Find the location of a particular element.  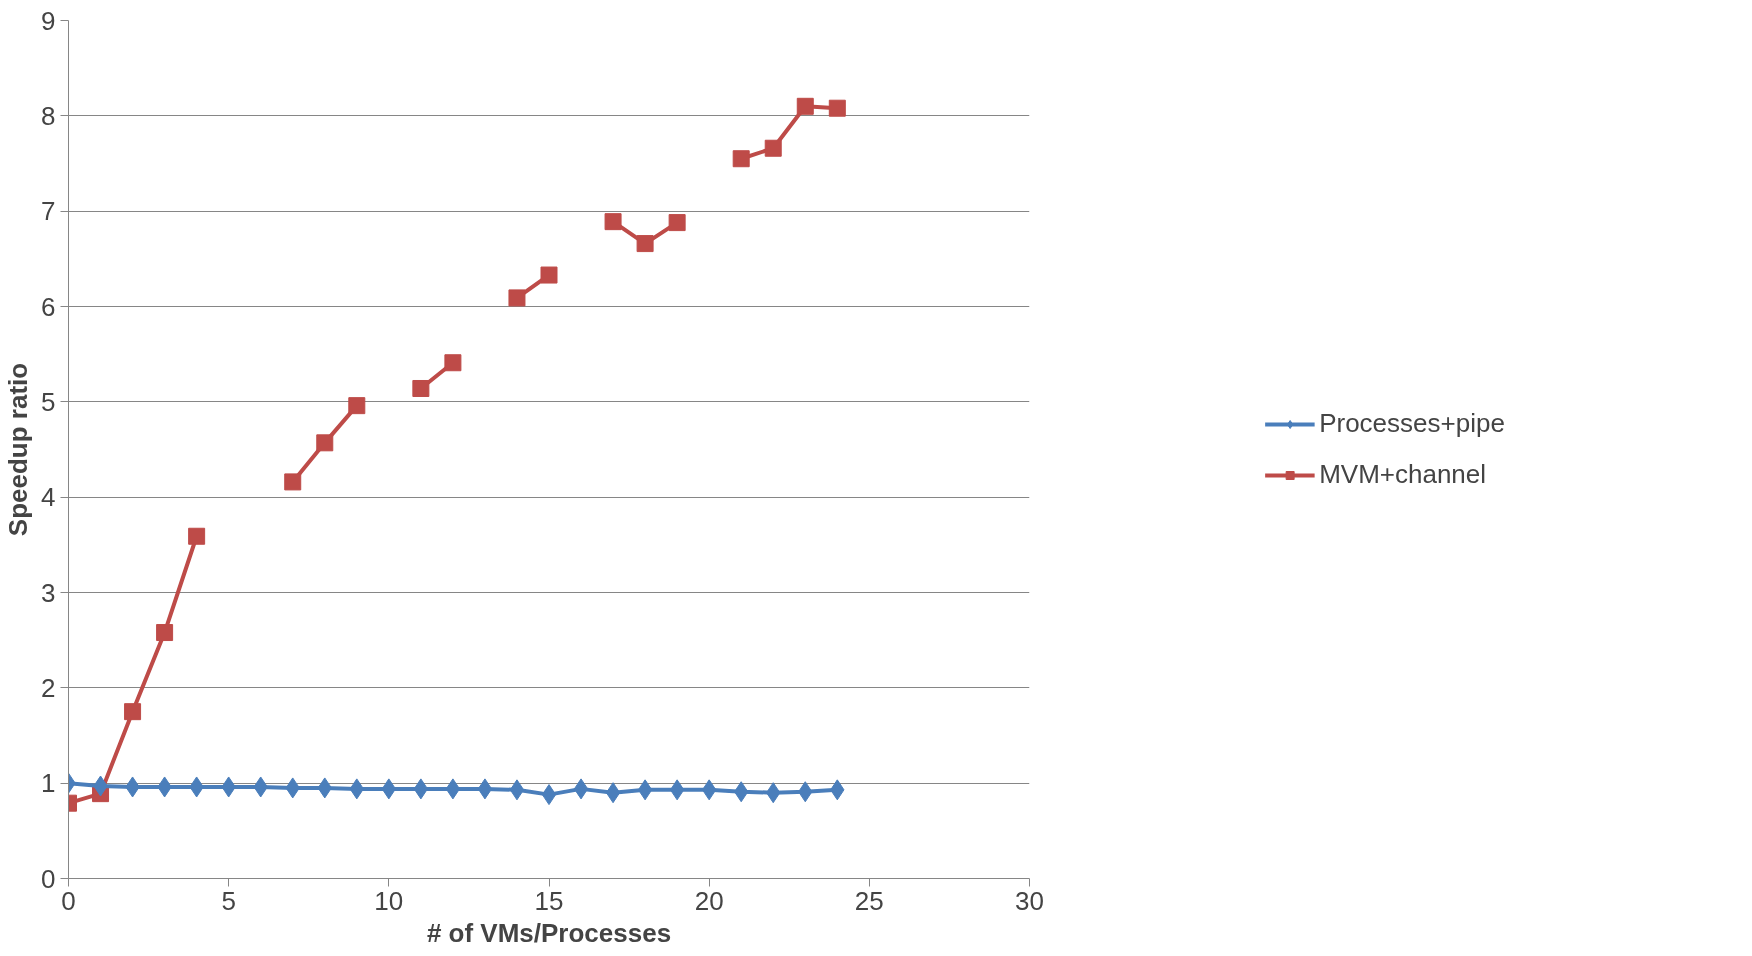

x-tick-label: 30 is located at coordinates (1029, 900).